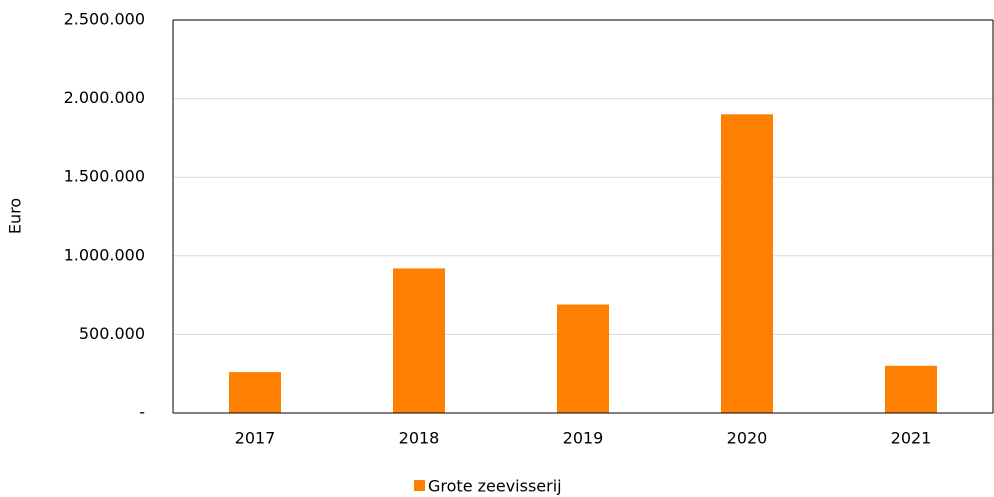  Describe the element at coordinates (142, 412) in the screenshot. I see `y-tick-label: -` at that location.